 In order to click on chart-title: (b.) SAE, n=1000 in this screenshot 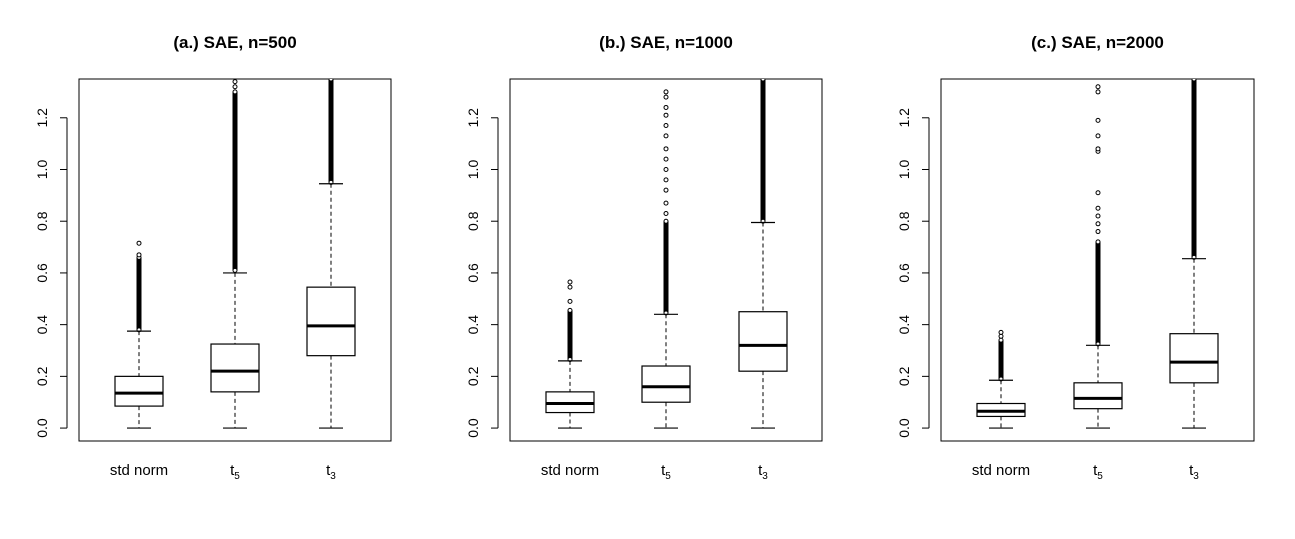, I will do `click(666, 42)`.